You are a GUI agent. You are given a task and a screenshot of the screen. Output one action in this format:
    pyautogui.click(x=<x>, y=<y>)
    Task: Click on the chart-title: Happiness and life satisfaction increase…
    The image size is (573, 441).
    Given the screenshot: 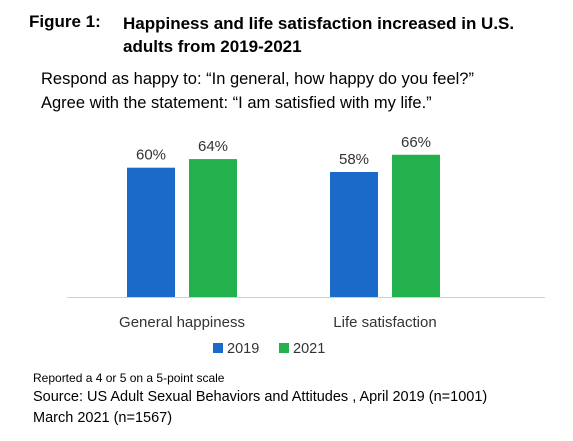 What is the action you would take?
    pyautogui.click(x=319, y=35)
    